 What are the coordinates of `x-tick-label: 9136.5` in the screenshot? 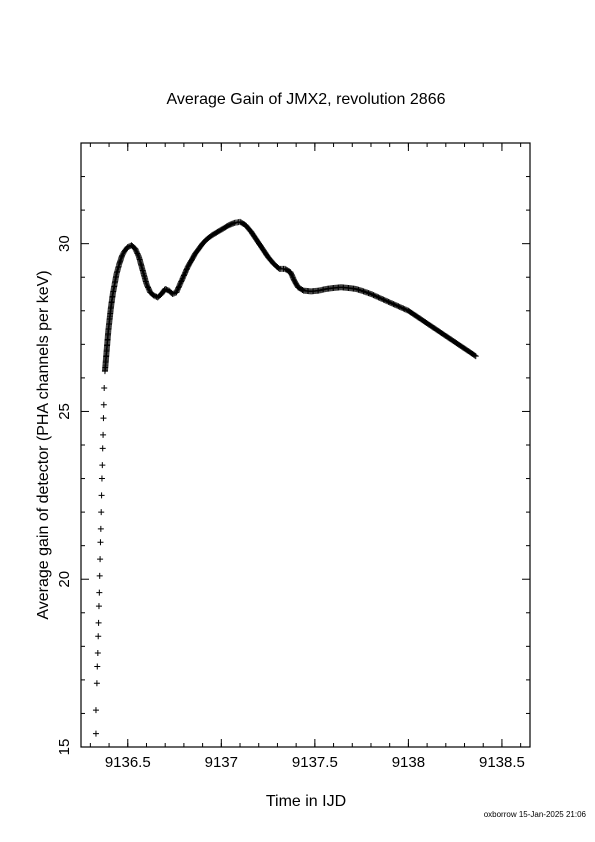 It's located at (128, 762).